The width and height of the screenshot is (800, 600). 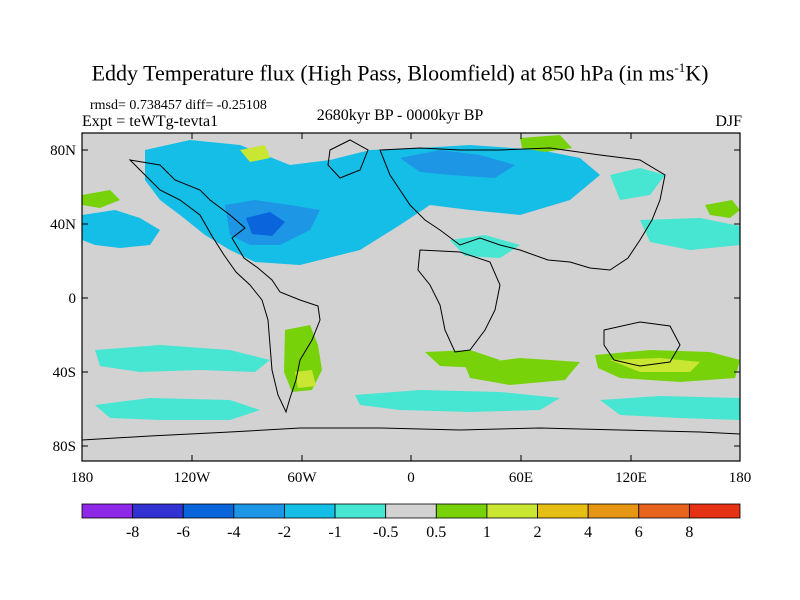 I want to click on x-tick-180-right: 180, so click(x=740, y=478).